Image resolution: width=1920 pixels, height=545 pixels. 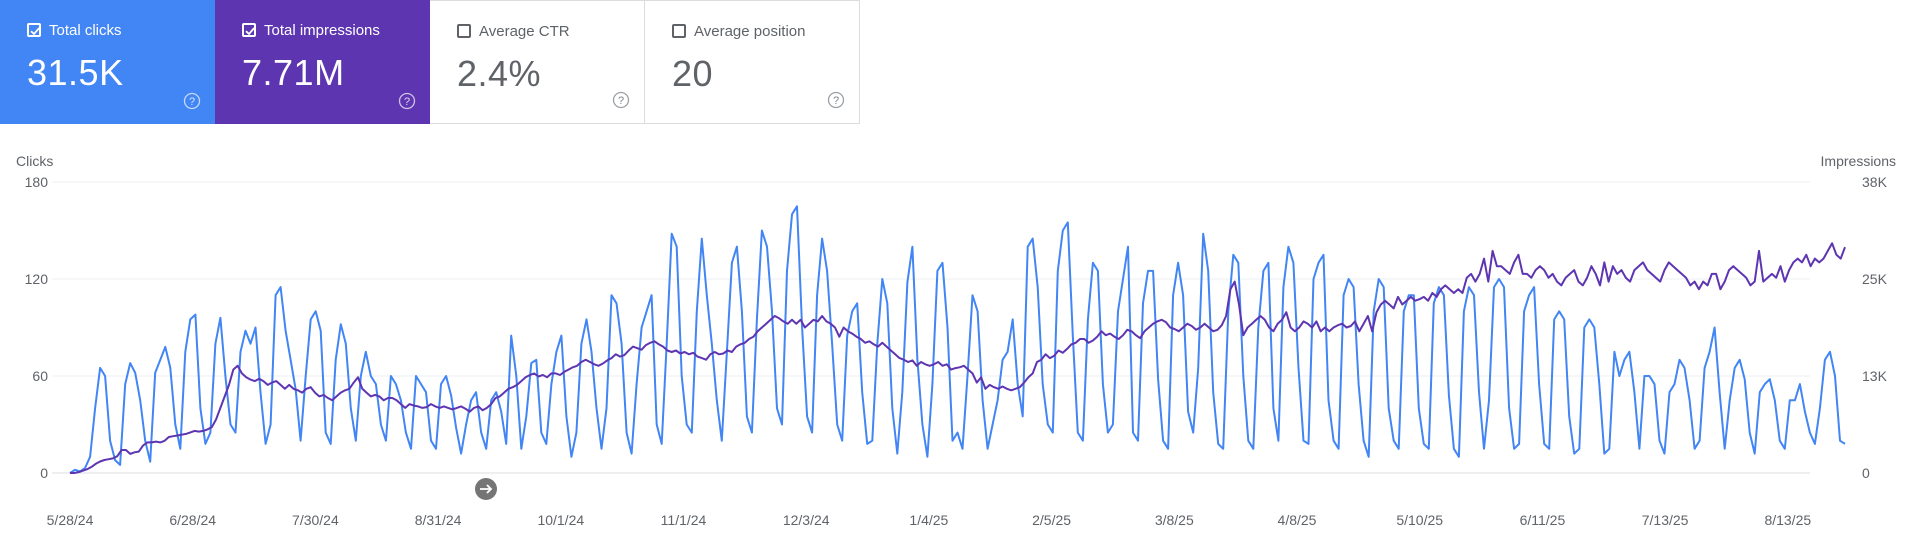 I want to click on arrow-right-icon, so click(x=486, y=489).